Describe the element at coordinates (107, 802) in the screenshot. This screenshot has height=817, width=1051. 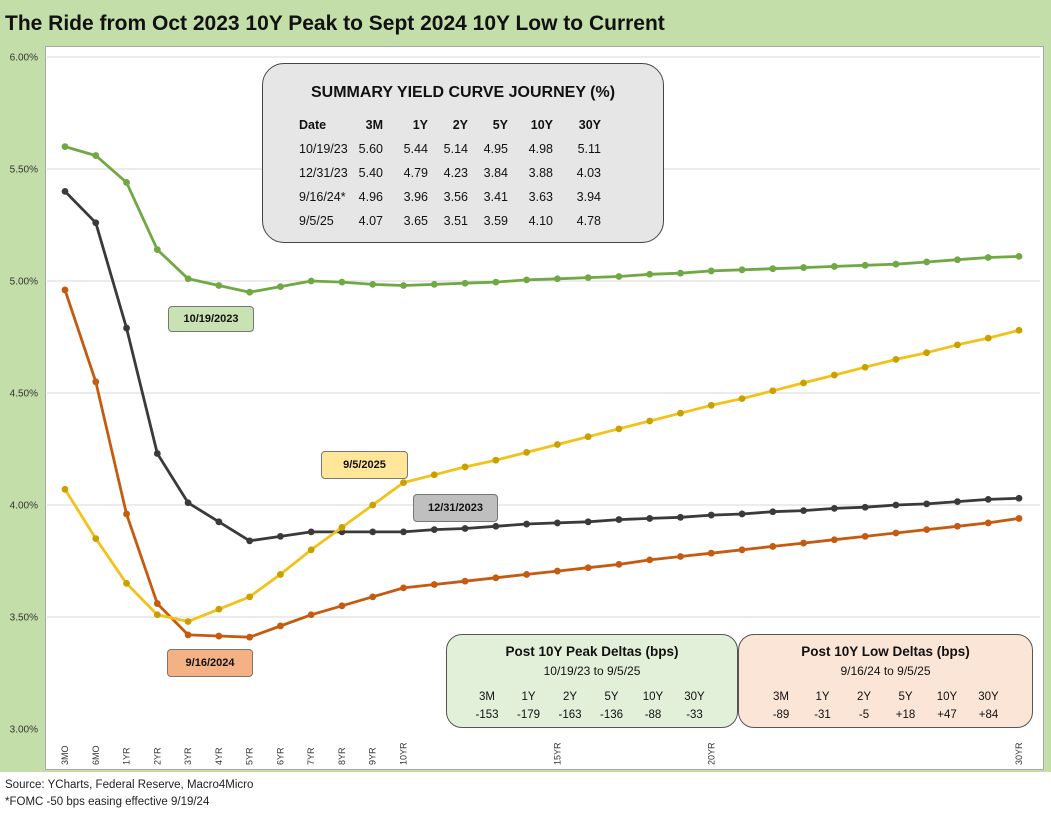
I see `footnote: *FOMC -50 bps easing effective 9/19/24` at that location.